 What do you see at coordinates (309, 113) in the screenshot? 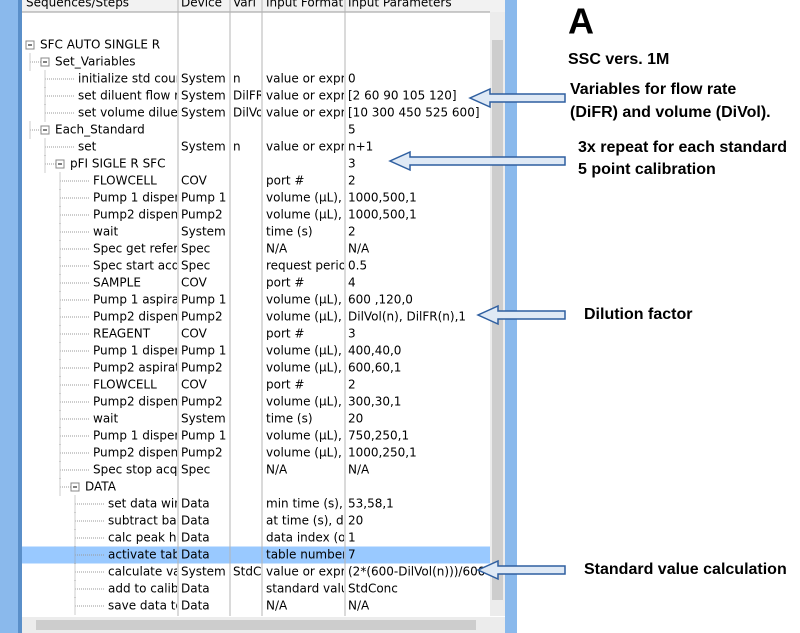
I see `cell: value or expre` at bounding box center [309, 113].